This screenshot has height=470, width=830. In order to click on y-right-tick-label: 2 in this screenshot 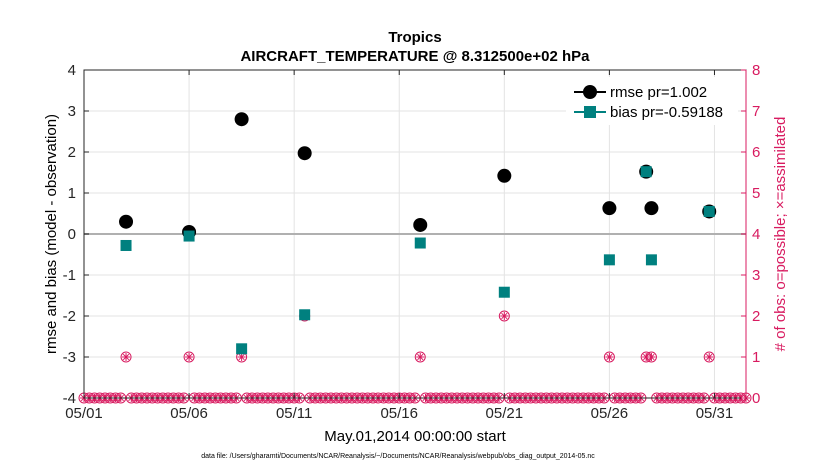, I will do `click(756, 316)`.